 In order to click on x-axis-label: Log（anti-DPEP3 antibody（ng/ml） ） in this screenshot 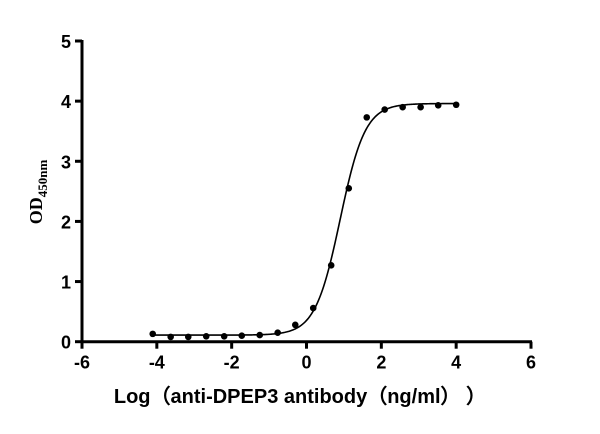, I will do `click(300, 396)`.